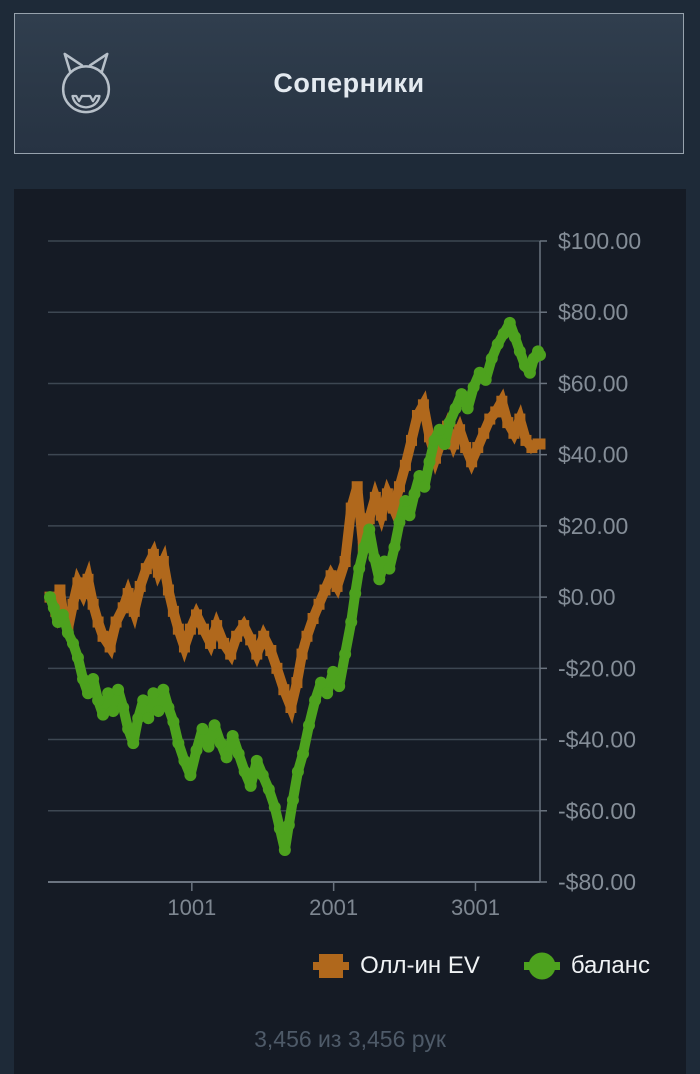 The image size is (700, 1074). I want to click on balance-marker-icon, so click(542, 966).